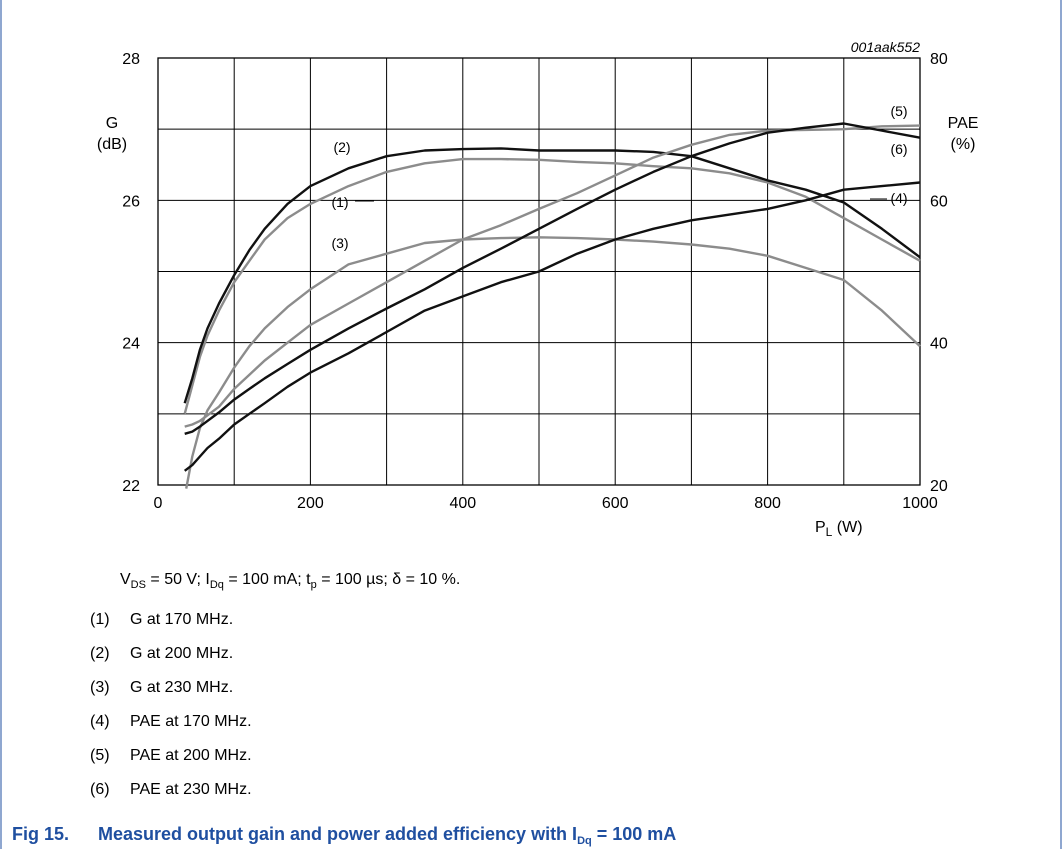 This screenshot has width=1062, height=849. What do you see at coordinates (920, 503) in the screenshot?
I see `x-tick-label: 1000` at bounding box center [920, 503].